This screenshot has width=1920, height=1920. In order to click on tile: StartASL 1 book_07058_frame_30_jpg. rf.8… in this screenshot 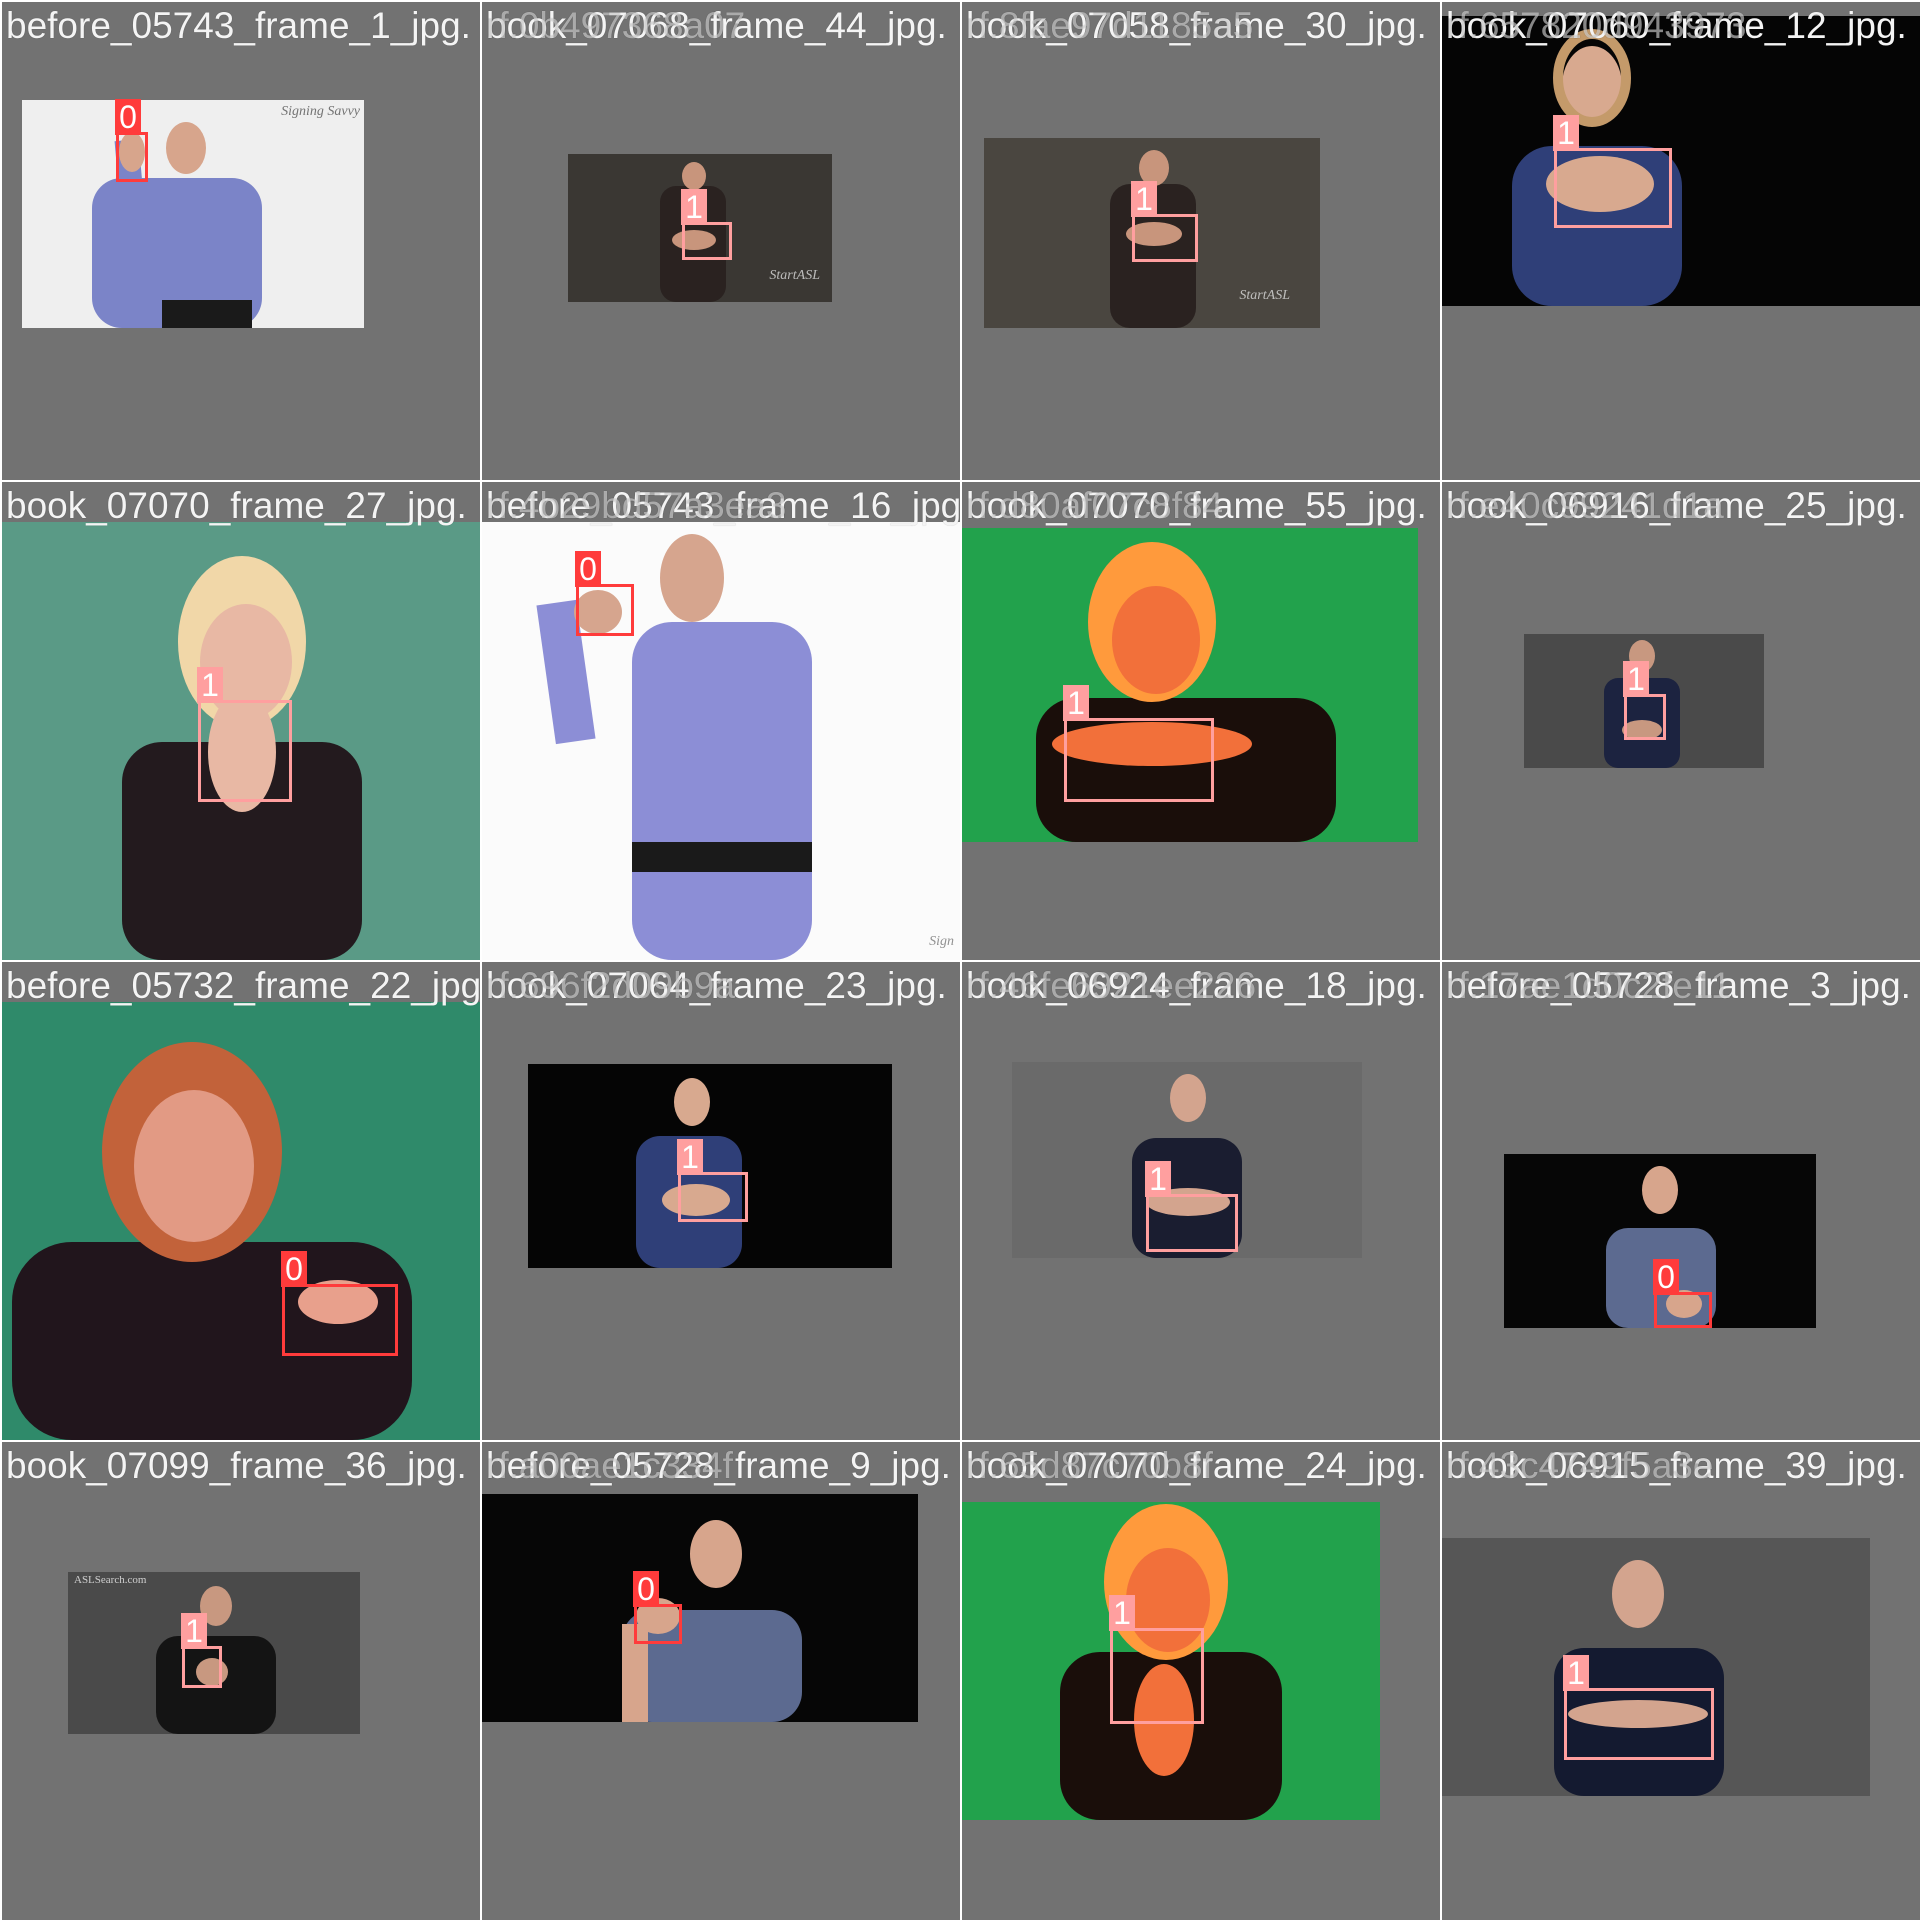, I will do `click(1201, 241)`.